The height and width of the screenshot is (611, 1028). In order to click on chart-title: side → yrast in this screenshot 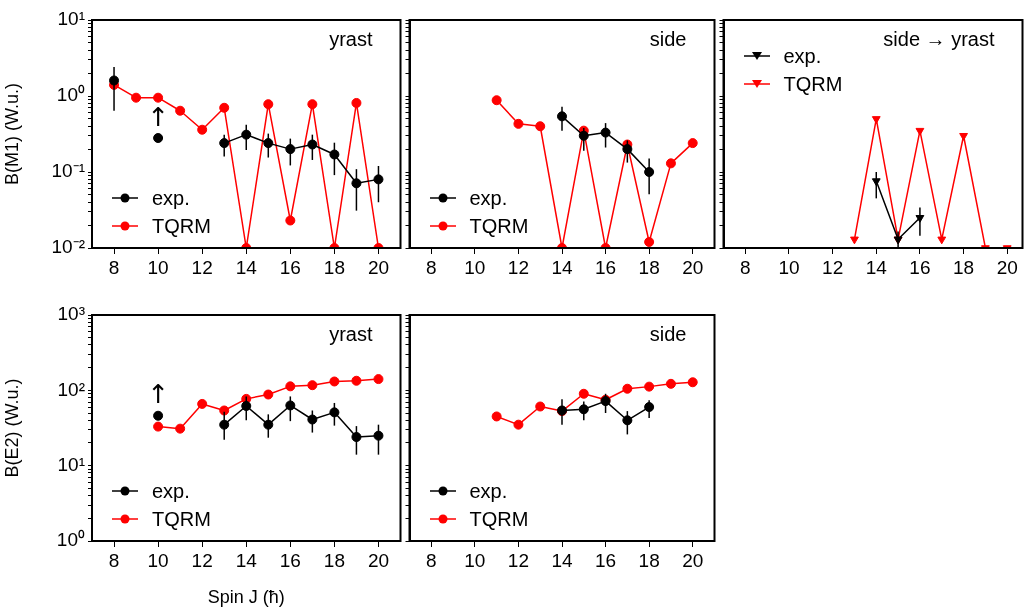, I will do `click(939, 38)`.